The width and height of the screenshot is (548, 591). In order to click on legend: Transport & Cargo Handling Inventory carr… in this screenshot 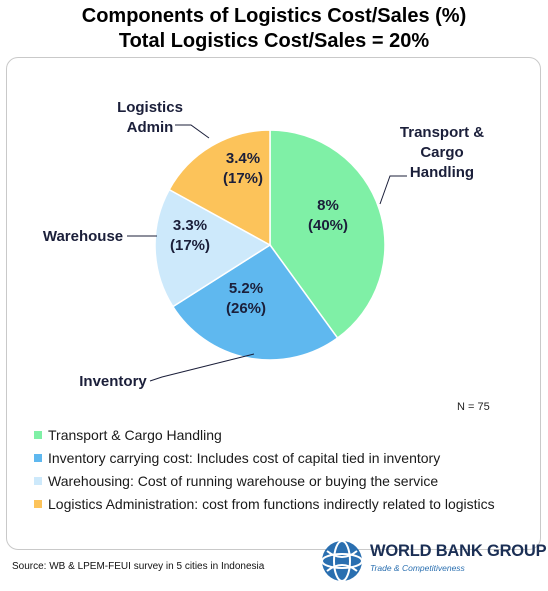, I will do `click(264, 469)`.